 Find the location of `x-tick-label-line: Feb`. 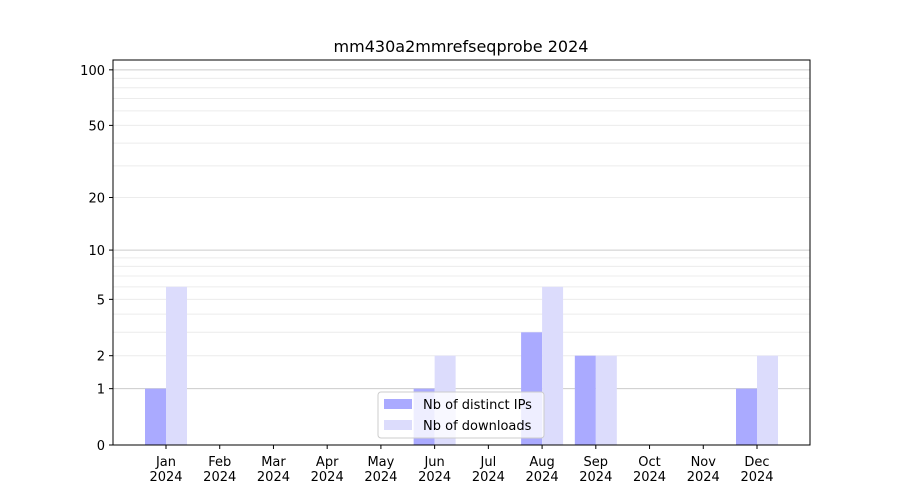

x-tick-label-line: Feb is located at coordinates (219, 462).